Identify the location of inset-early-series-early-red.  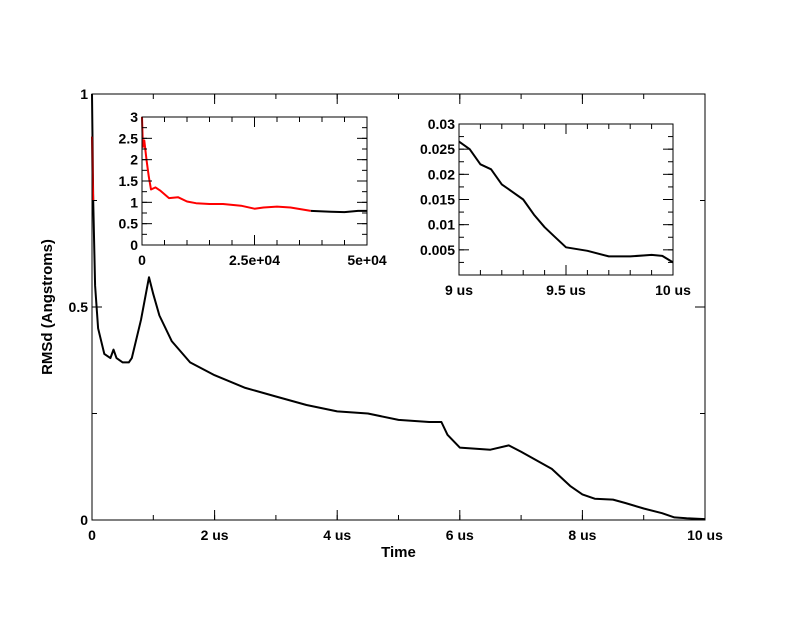
(226, 164).